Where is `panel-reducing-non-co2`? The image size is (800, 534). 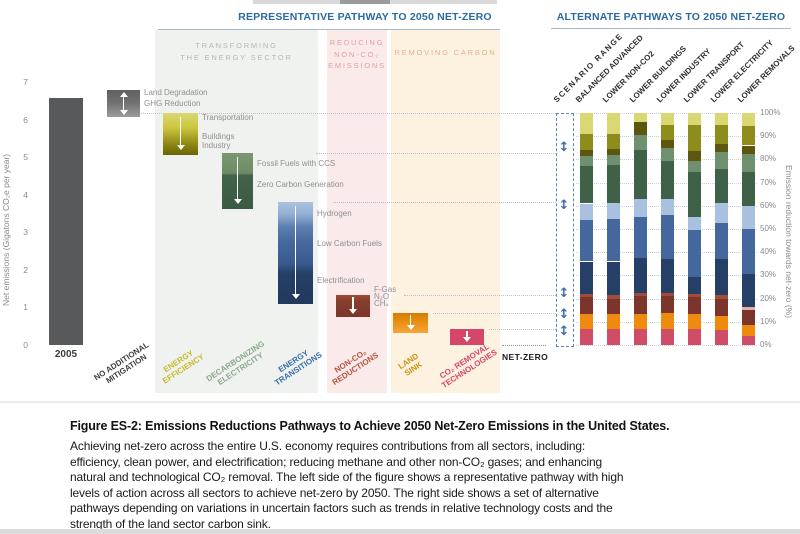
panel-reducing-non-co2 is located at coordinates (357, 211).